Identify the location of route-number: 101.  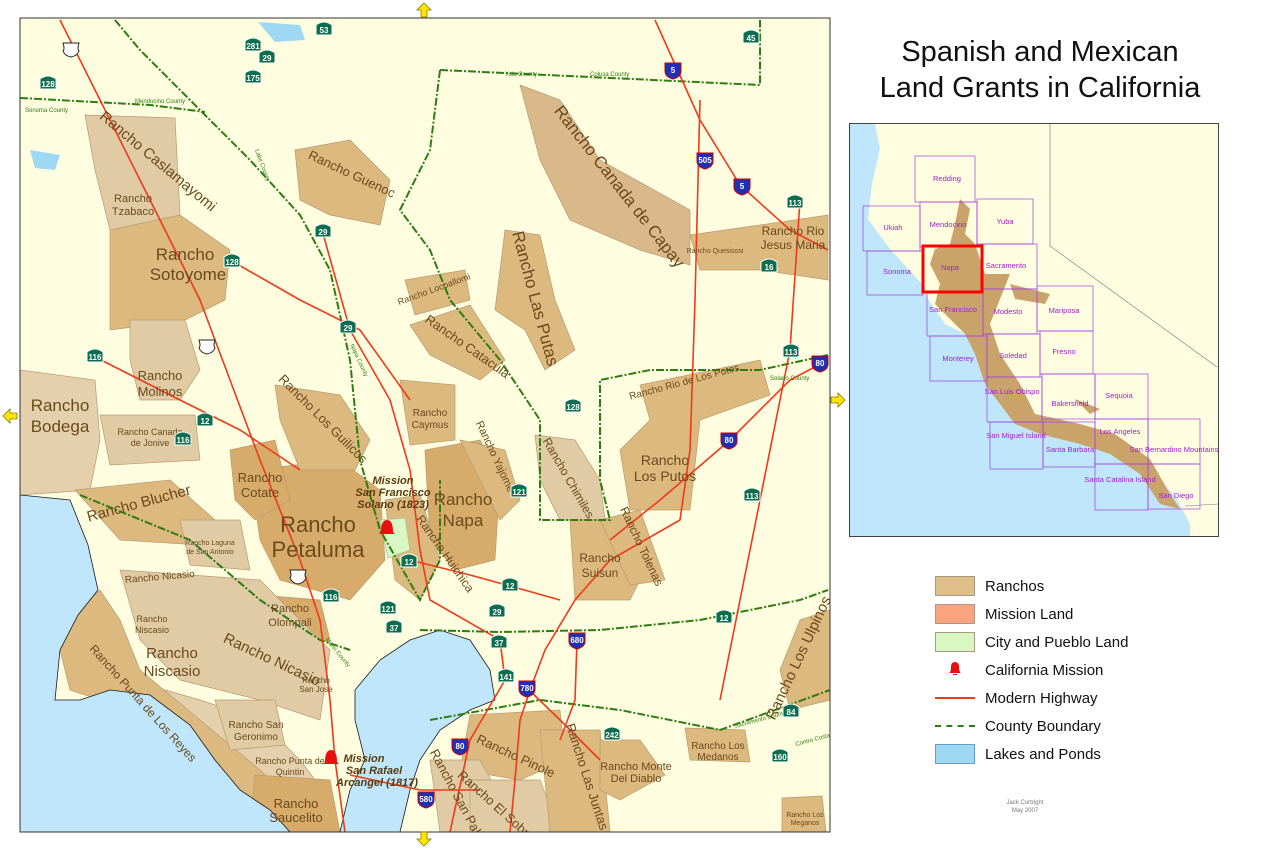
(298, 577).